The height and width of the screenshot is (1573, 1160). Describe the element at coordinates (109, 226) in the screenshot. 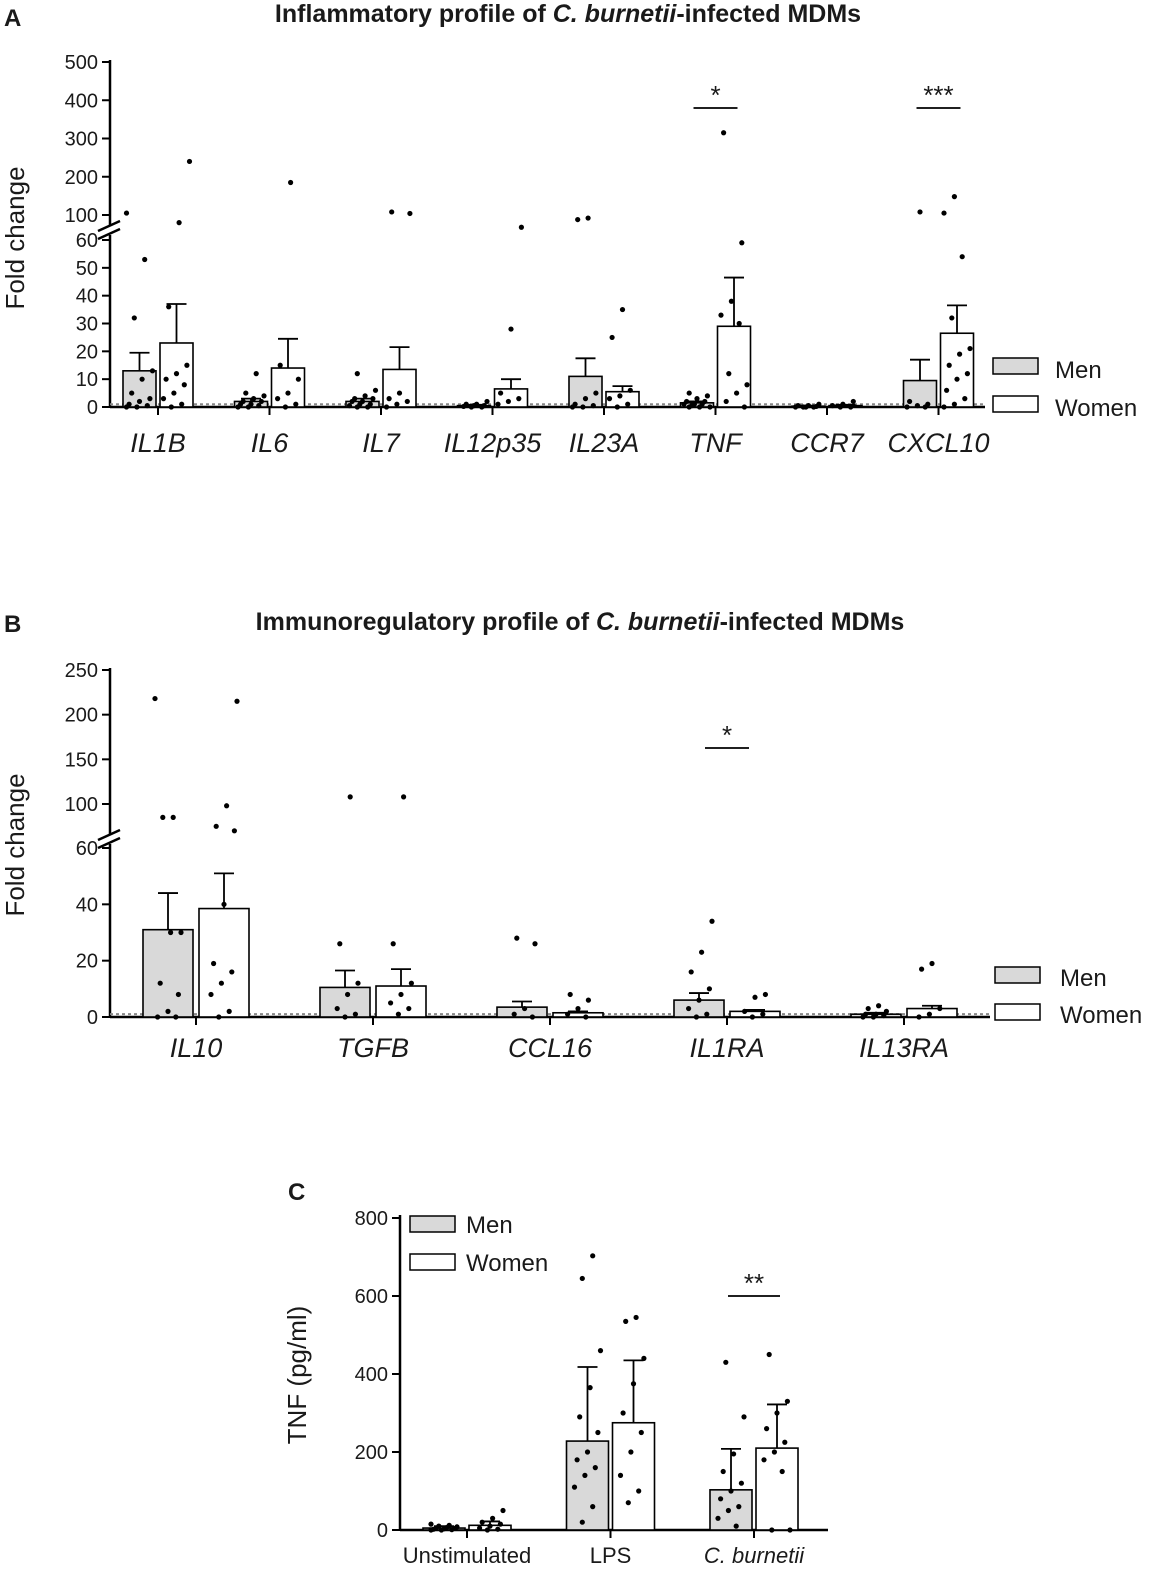

I see `panel-a-axis-break-mark` at that location.